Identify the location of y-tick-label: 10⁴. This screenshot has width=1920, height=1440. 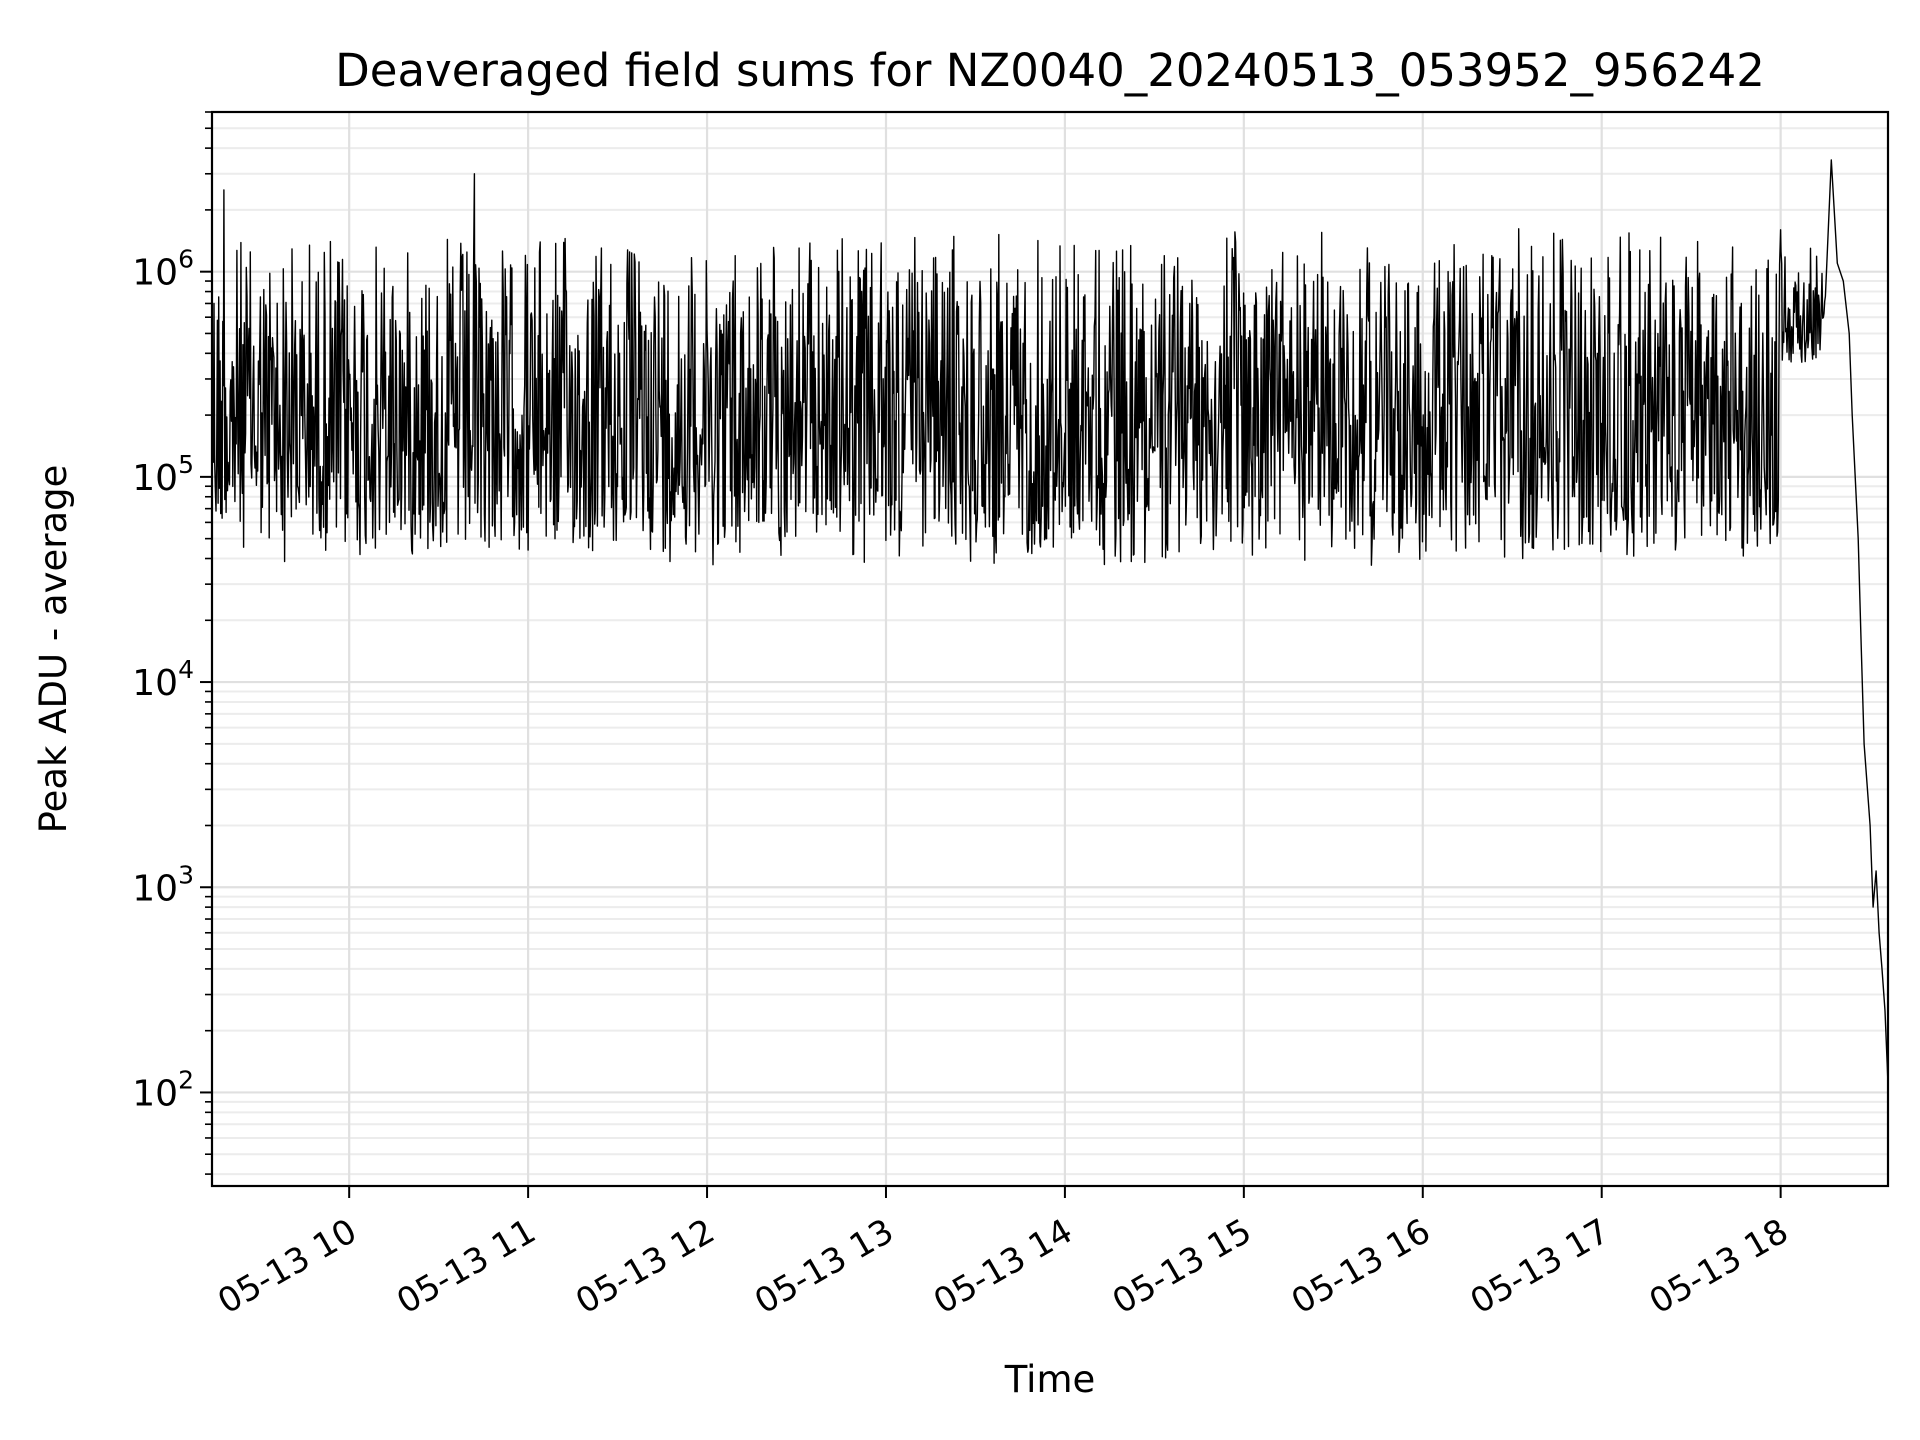
(163, 679).